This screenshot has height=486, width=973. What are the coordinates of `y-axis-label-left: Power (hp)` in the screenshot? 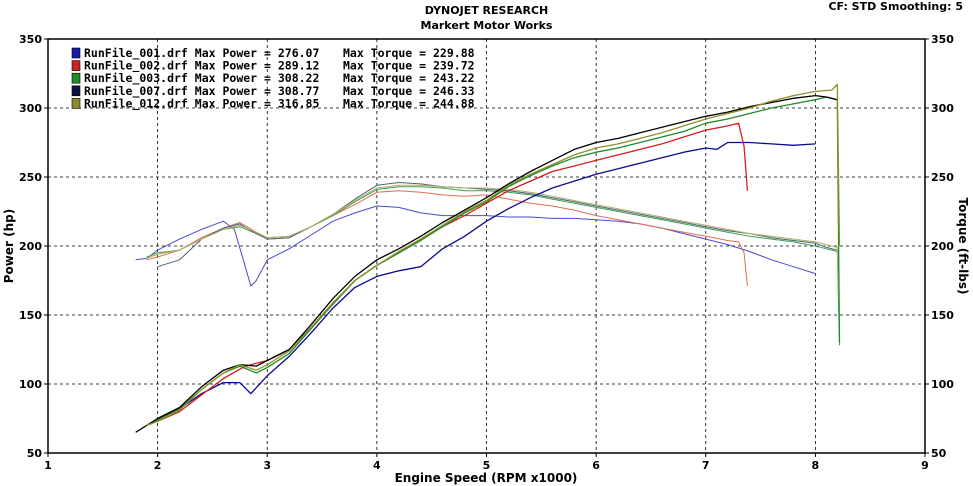 It's located at (9, 246).